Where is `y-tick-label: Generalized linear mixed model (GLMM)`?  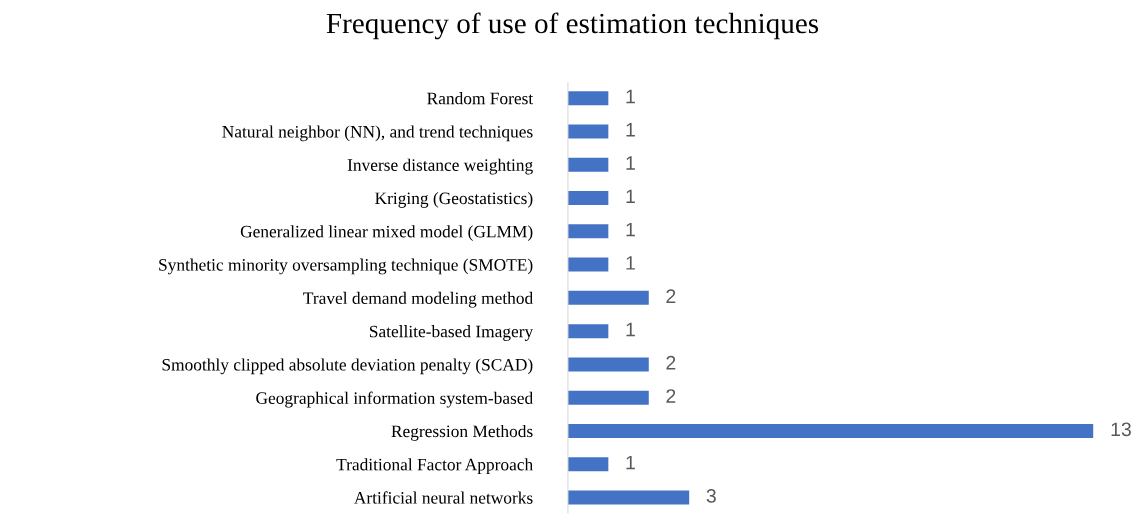 y-tick-label: Generalized linear mixed model (GLMM) is located at coordinates (386, 233).